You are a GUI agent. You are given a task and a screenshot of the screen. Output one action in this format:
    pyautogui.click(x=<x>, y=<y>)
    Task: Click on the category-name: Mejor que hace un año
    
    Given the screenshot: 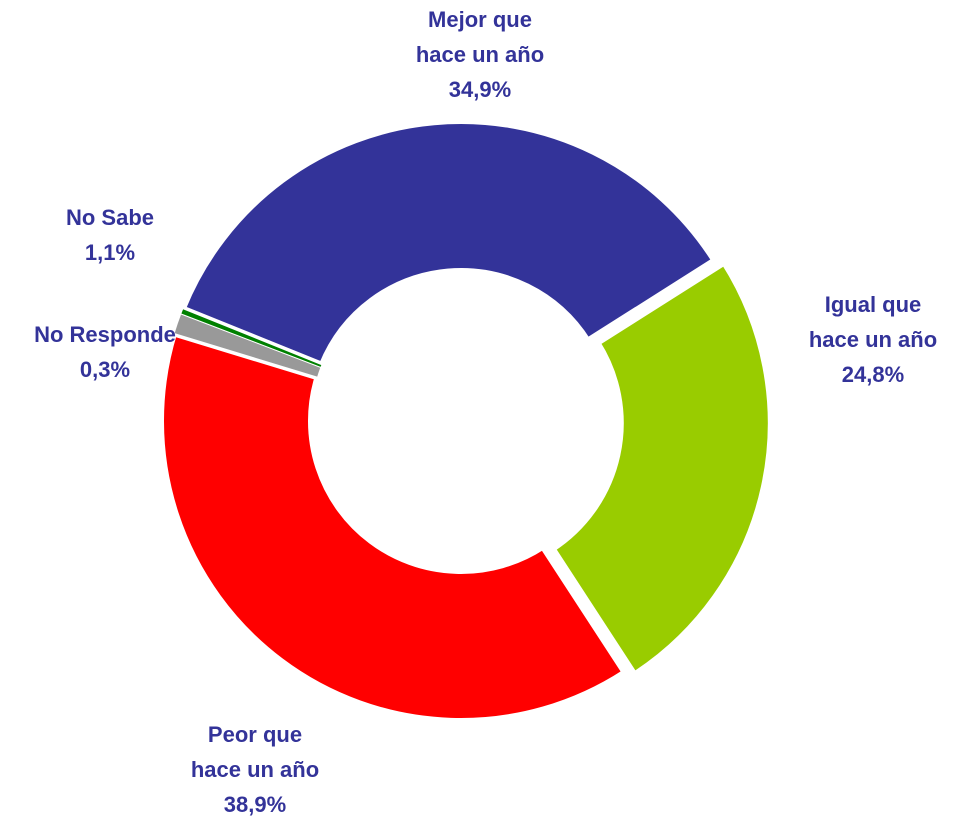 What is the action you would take?
    pyautogui.click(x=480, y=37)
    